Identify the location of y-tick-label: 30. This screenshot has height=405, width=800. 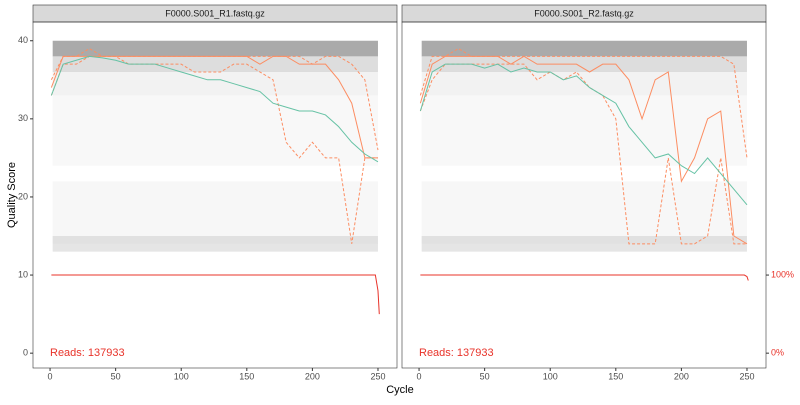
(23, 118).